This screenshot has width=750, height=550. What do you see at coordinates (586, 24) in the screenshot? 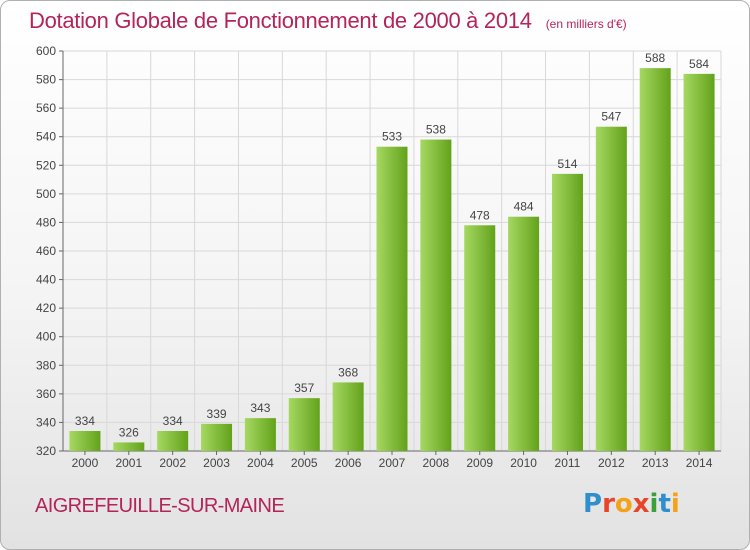
I see `chart-unit: (en milliers d'€)` at bounding box center [586, 24].